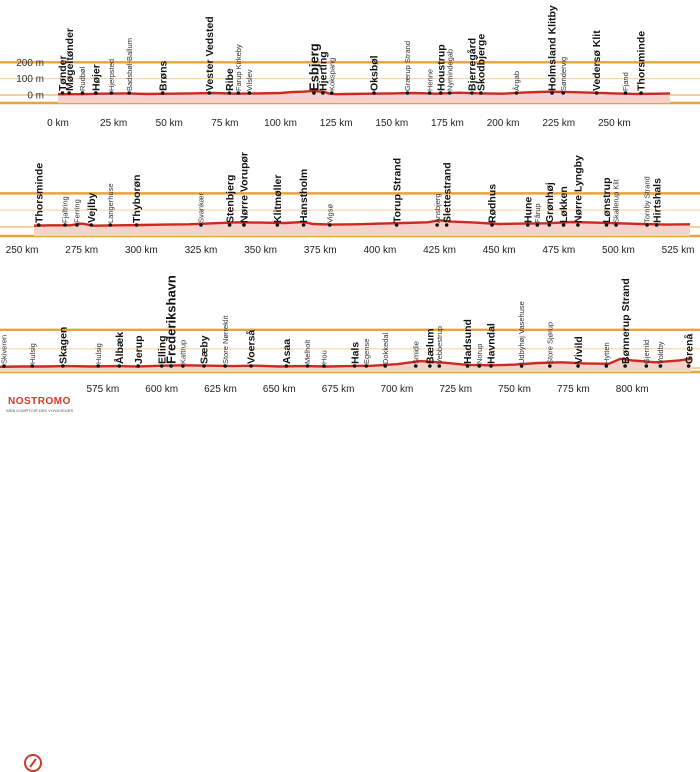 Image resolution: width=700 pixels, height=772 pixels. I want to click on place-label: Houstrup, so click(442, 67).